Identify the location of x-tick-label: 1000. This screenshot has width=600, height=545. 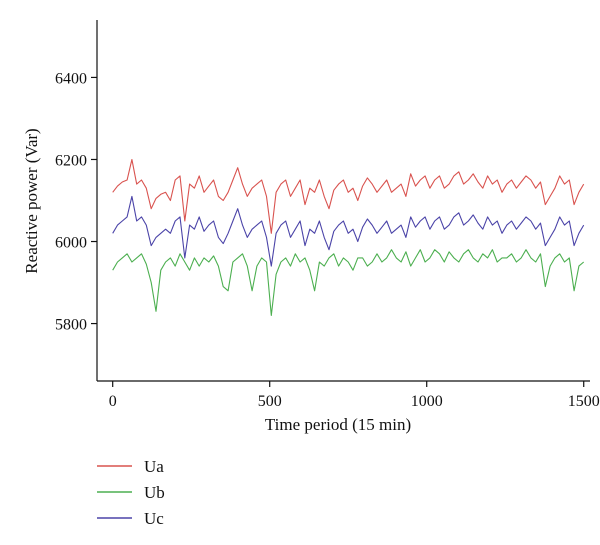
(427, 401).